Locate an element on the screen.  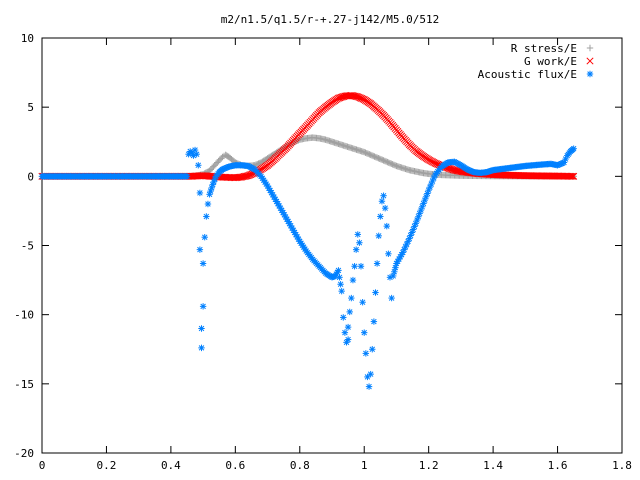
x-tick-label: 0.4 is located at coordinates (171, 465).